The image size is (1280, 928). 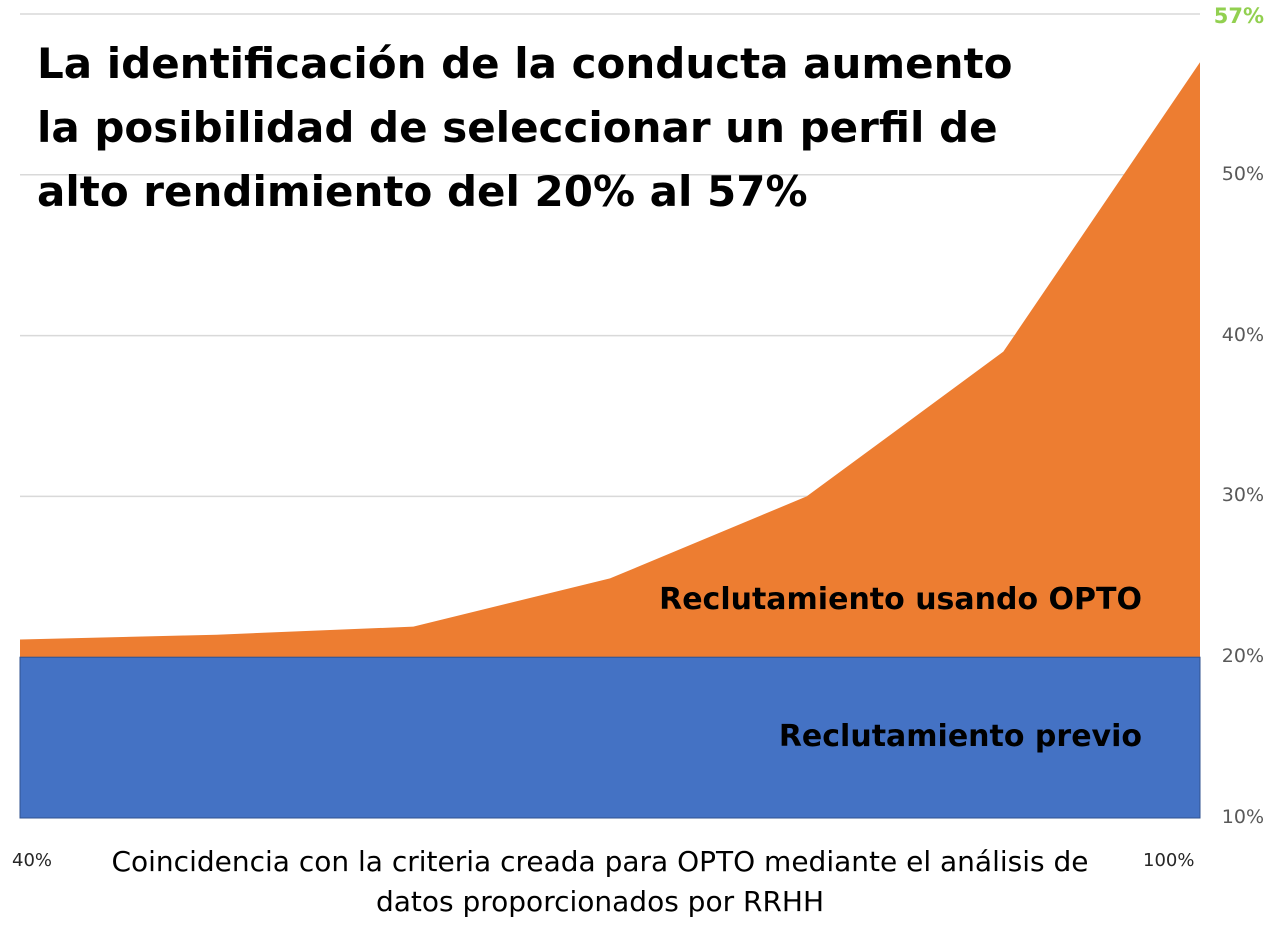 I want to click on title-line-3: alto rendimiento del 20% al 57%, so click(x=422, y=191).